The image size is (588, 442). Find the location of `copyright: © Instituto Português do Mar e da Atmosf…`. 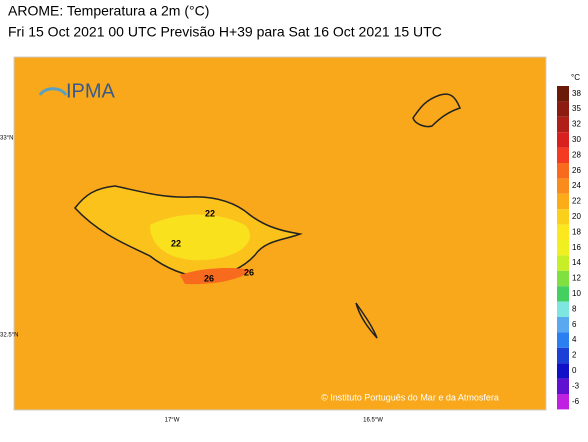

copyright: © Instituto Português do Mar e da Atmosf… is located at coordinates (410, 397).